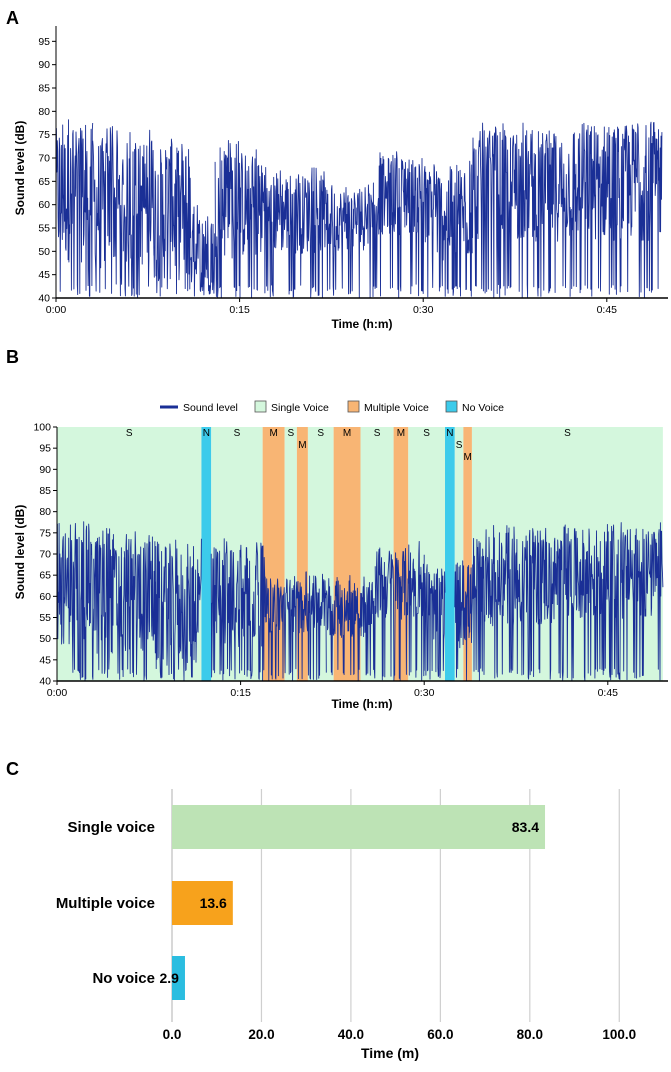 This screenshot has height=1072, width=671. Describe the element at coordinates (451, 406) in the screenshot. I see `legend-swatch-no-voice` at that location.